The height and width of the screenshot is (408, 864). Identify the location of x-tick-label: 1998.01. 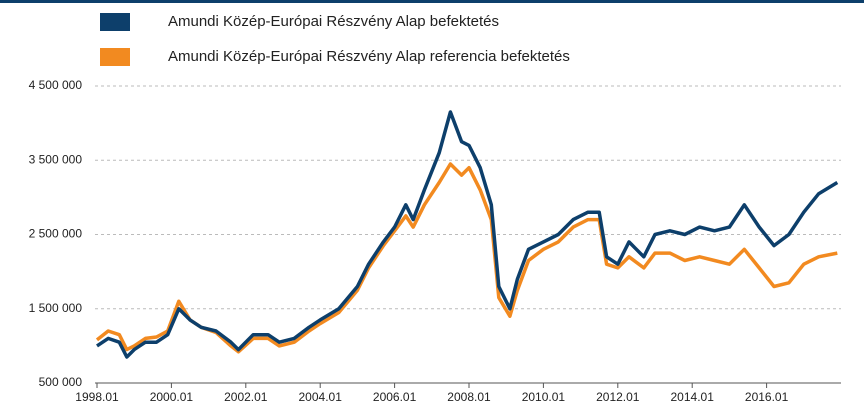
(97, 397).